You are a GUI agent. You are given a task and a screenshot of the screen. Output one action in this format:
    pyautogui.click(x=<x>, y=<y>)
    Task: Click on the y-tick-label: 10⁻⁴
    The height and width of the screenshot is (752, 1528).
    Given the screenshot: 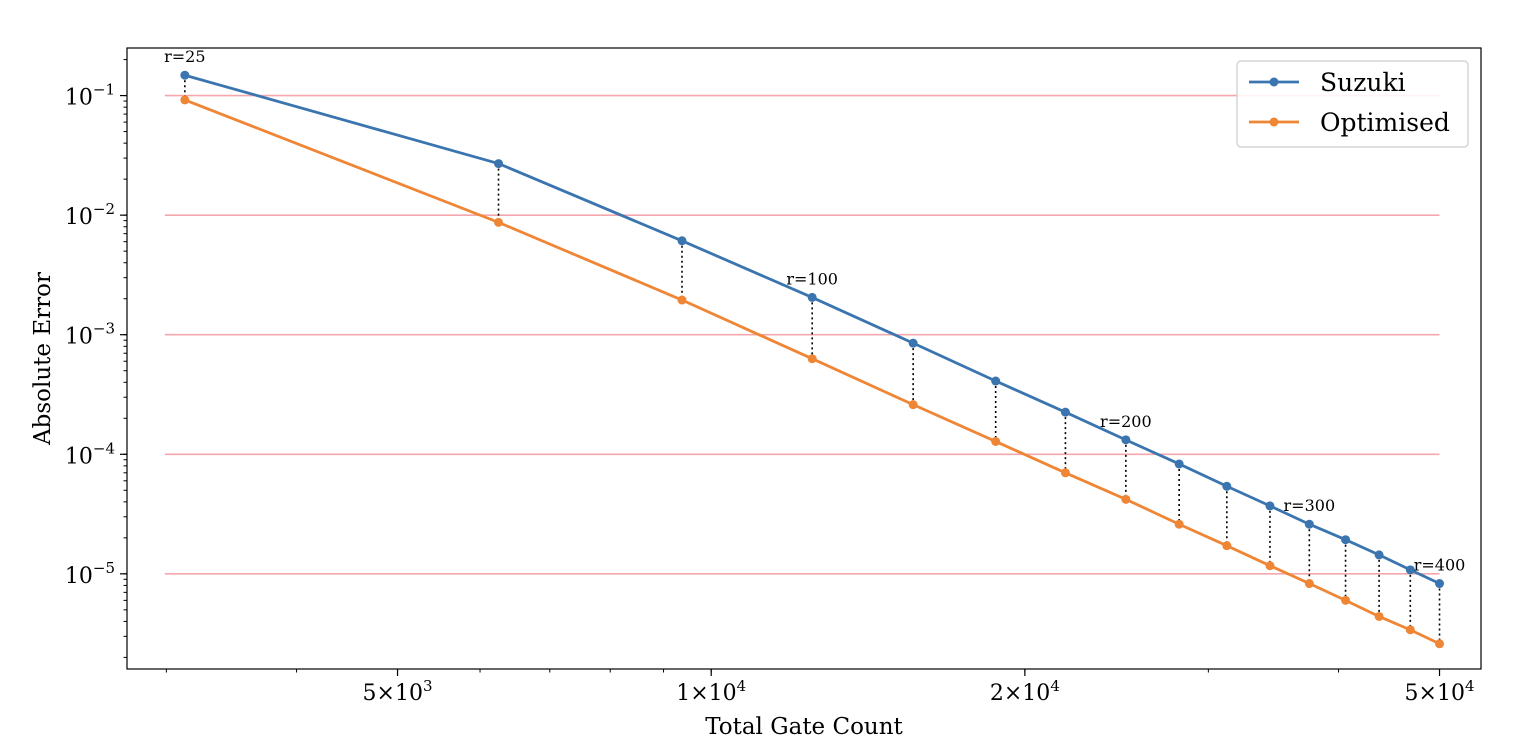 What is the action you would take?
    pyautogui.click(x=90, y=454)
    